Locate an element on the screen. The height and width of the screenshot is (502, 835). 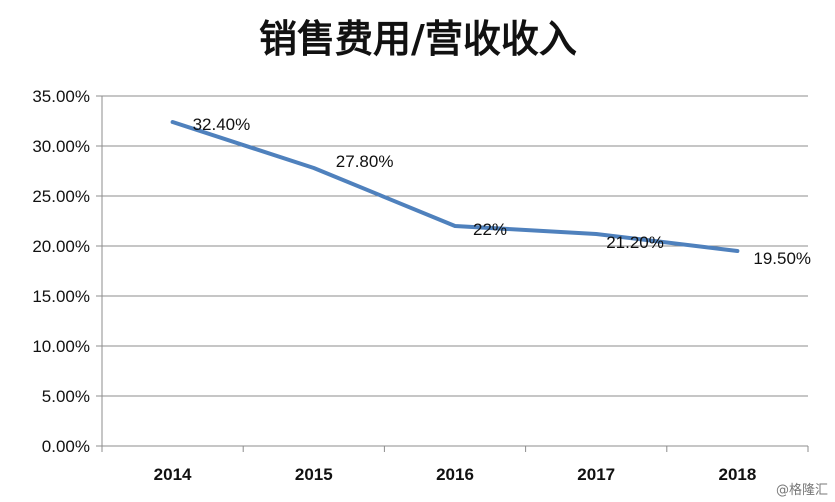
data-label: 19.50% is located at coordinates (782, 258).